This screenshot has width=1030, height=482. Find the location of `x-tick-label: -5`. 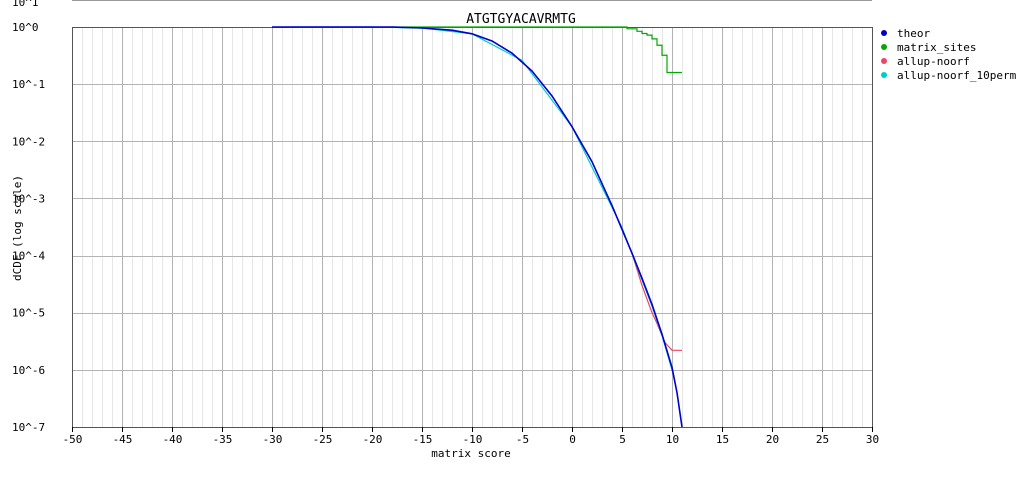

x-tick-label: -5 is located at coordinates (522, 439).